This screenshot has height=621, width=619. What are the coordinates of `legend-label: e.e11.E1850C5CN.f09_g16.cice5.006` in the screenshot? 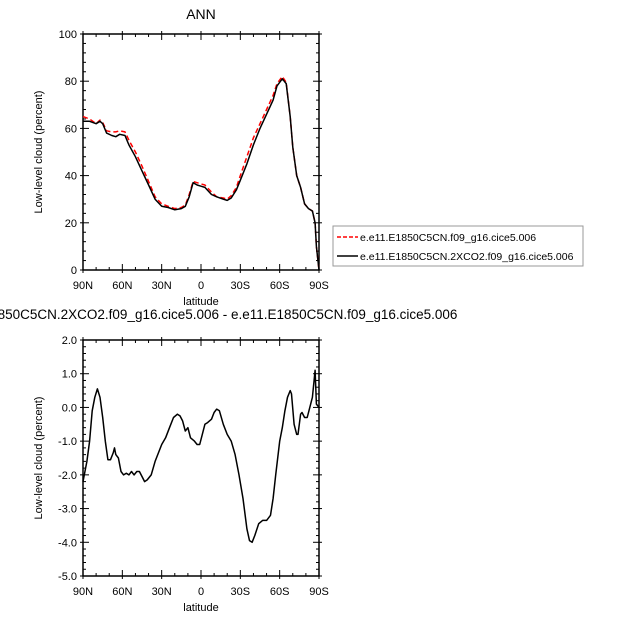 It's located at (448, 238).